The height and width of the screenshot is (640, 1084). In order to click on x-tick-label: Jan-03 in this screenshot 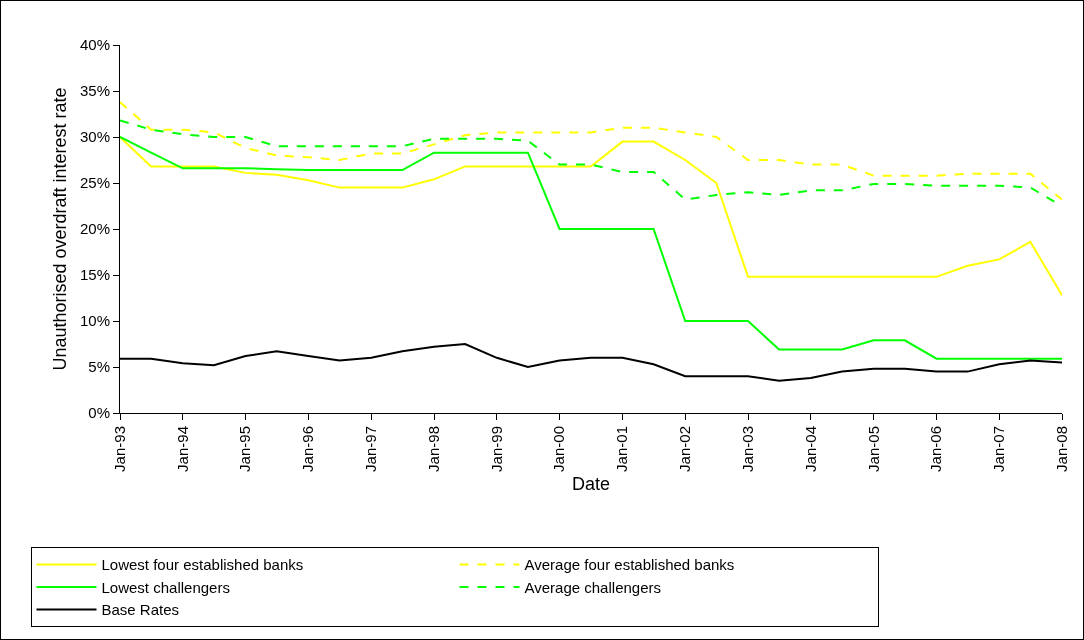, I will do `click(747, 449)`.